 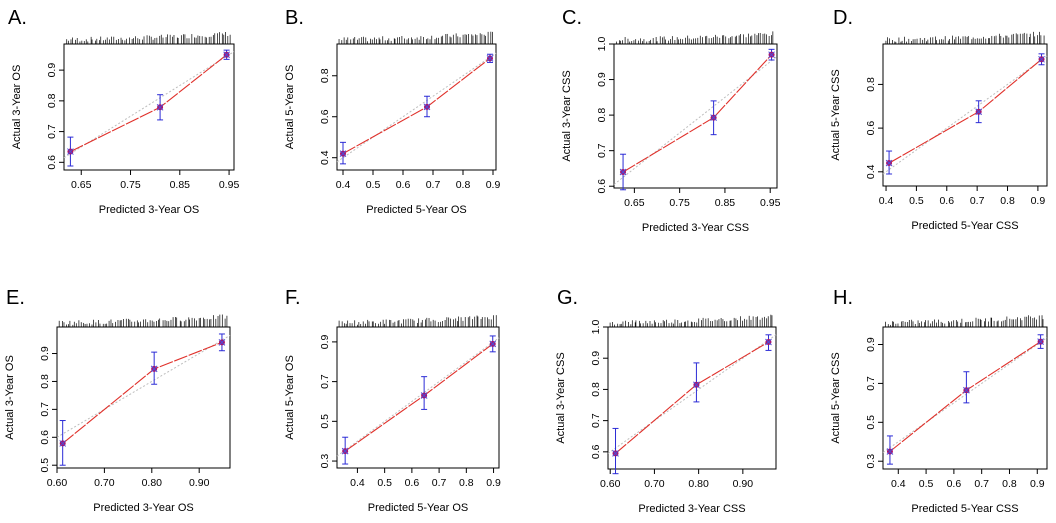 What do you see at coordinates (964, 226) in the screenshot?
I see `x-axis-label: Predicted 5-Year CSS` at bounding box center [964, 226].